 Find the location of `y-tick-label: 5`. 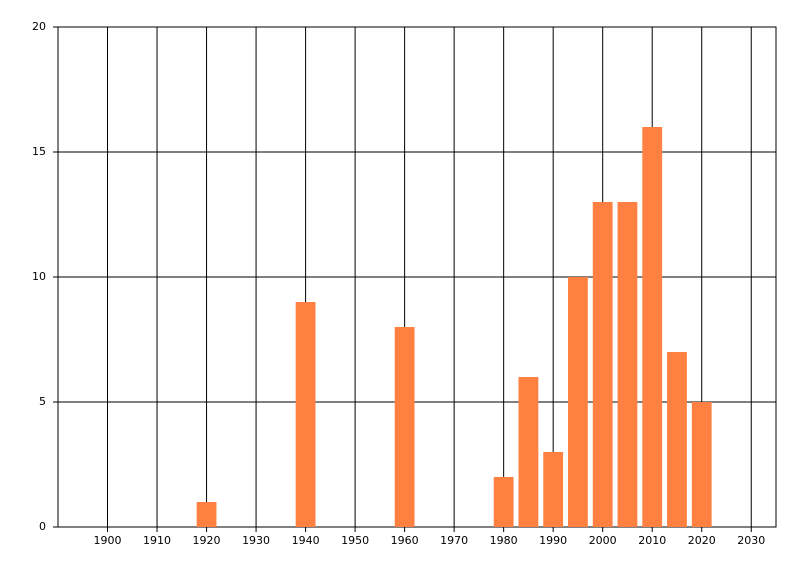

y-tick-label: 5 is located at coordinates (42, 401).